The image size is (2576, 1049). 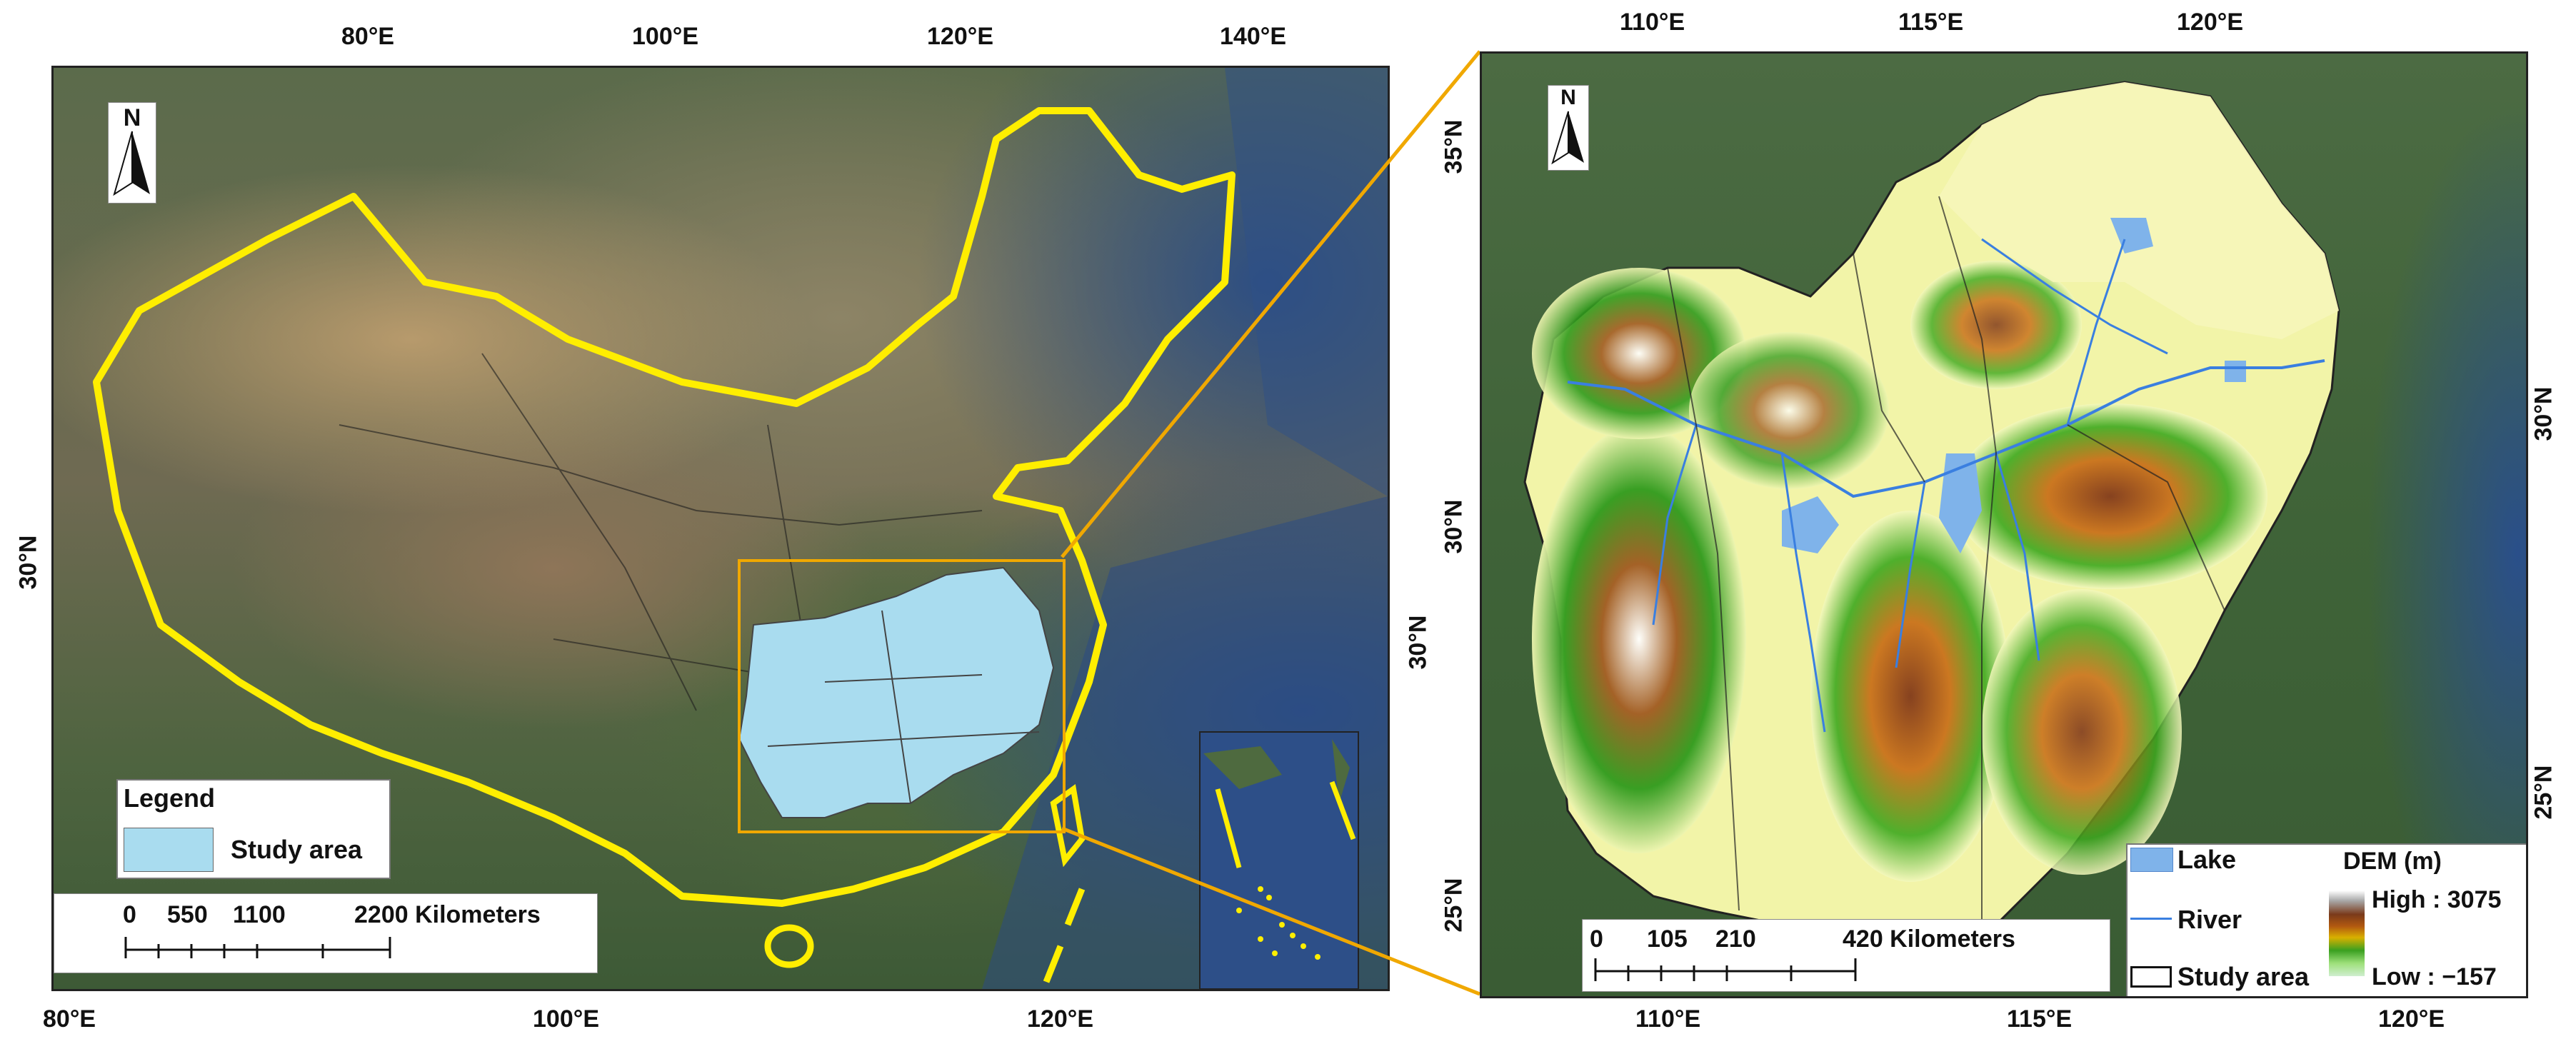 What do you see at coordinates (1931, 22) in the screenshot?
I see `right-top-tick-115: 115°E` at bounding box center [1931, 22].